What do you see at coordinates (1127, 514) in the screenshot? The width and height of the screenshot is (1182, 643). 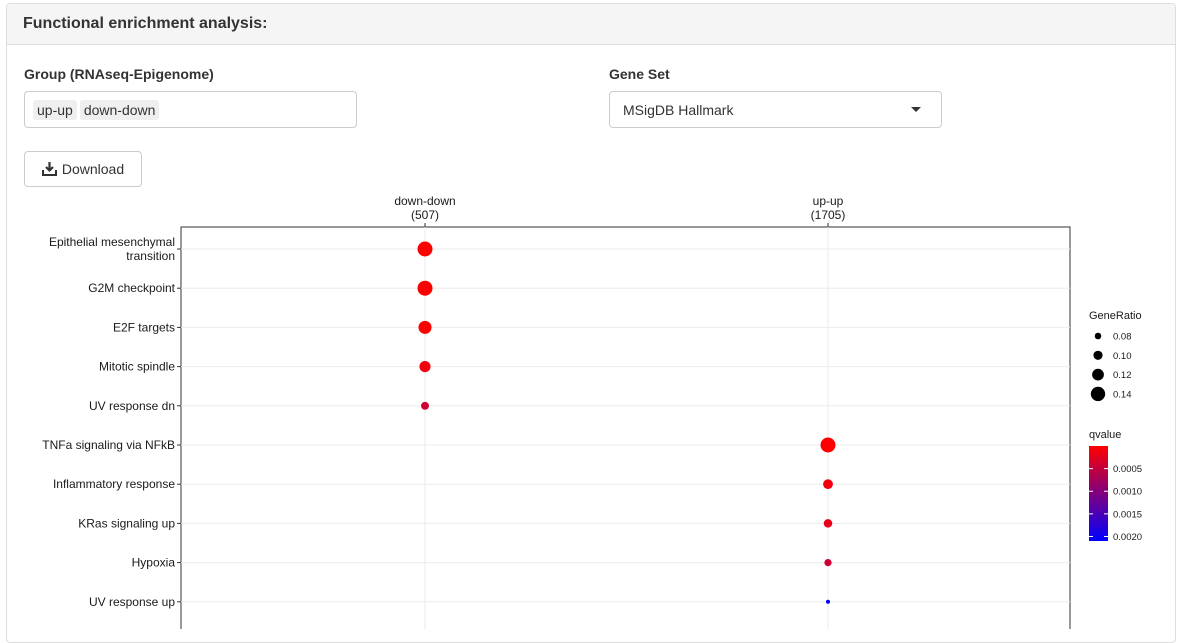 I see `legend-color-label: 0.0015` at bounding box center [1127, 514].